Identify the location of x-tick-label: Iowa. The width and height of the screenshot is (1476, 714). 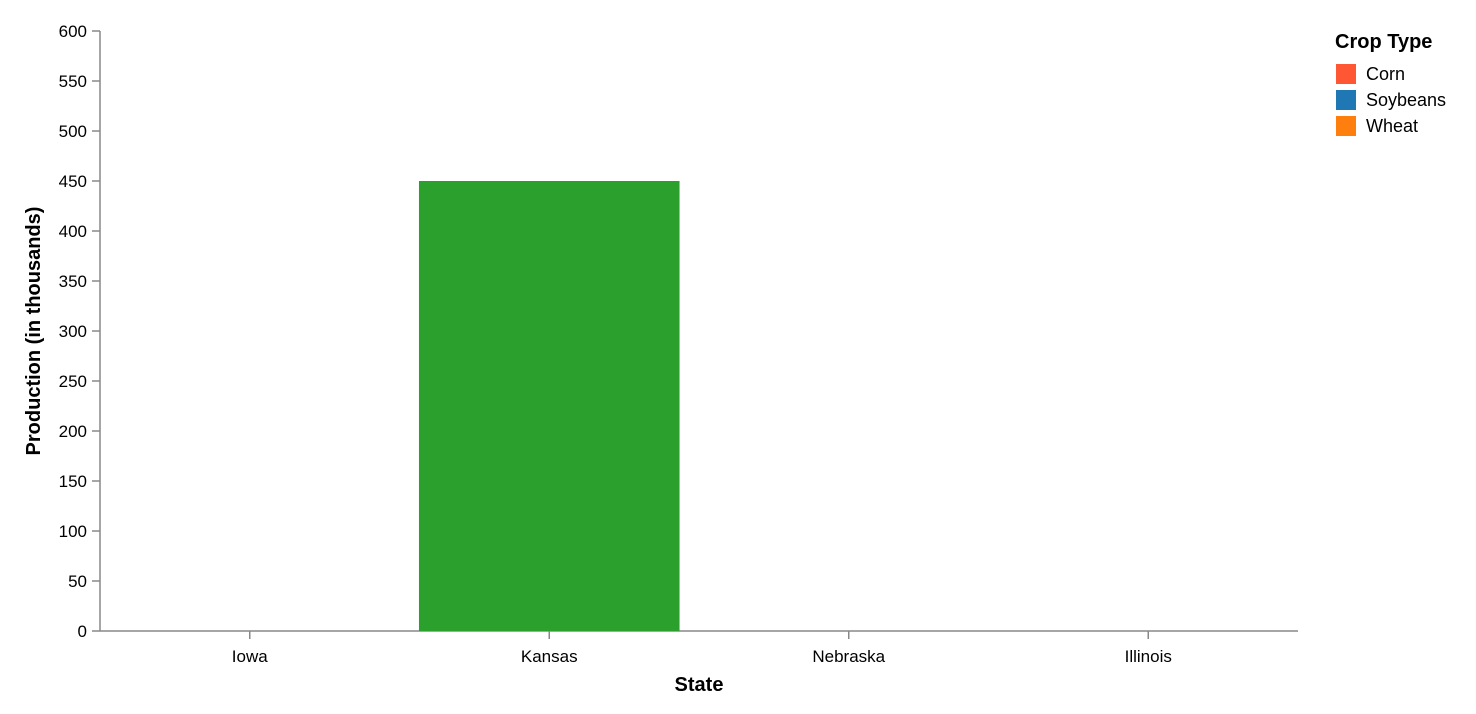
(250, 656).